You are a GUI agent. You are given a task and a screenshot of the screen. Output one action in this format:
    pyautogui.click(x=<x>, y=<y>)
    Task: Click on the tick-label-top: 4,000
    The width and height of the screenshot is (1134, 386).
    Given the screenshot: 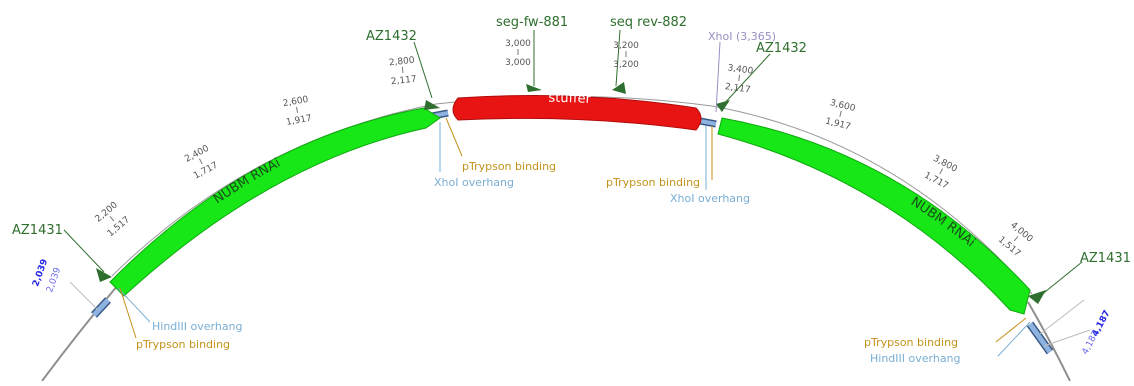 What is the action you would take?
    pyautogui.click(x=1021, y=232)
    